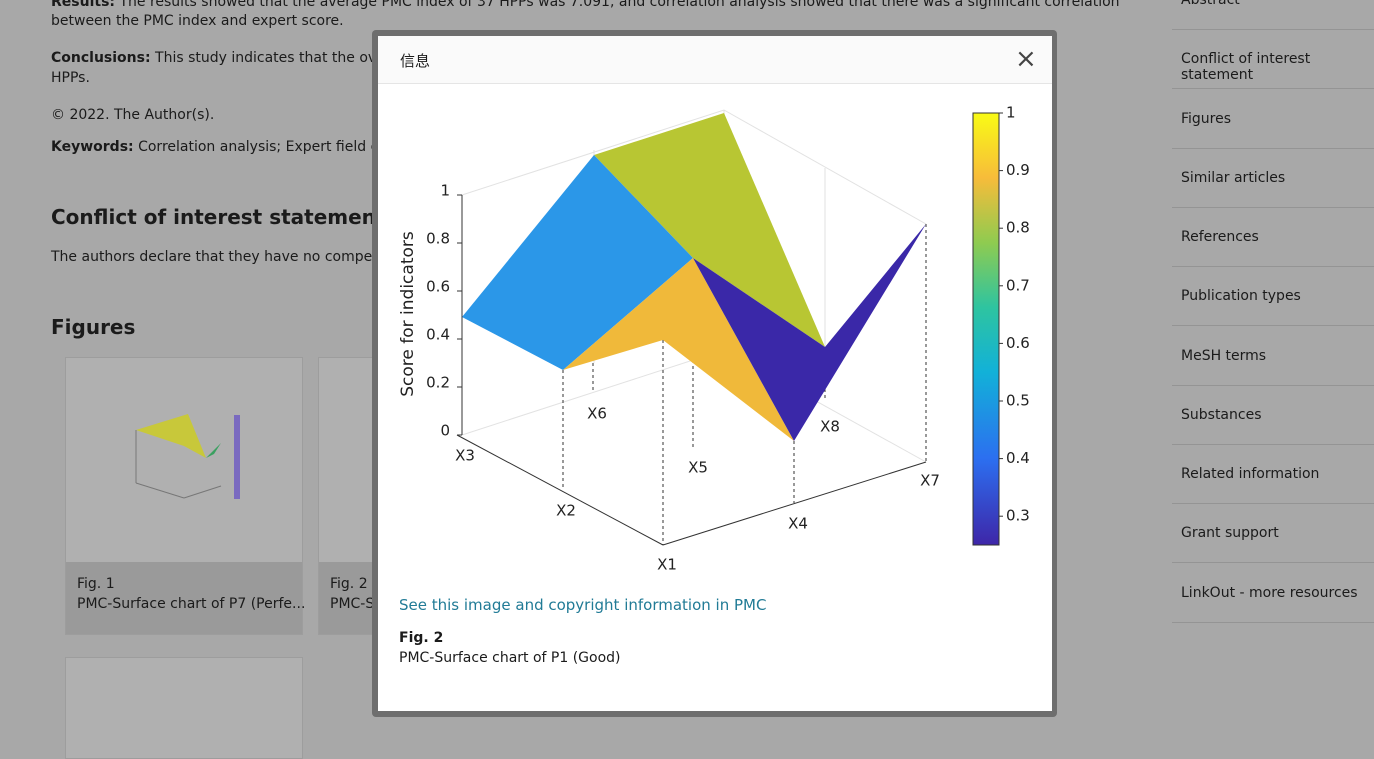 The image size is (1374, 759). Describe the element at coordinates (930, 481) in the screenshot. I see `x-label: X7` at that location.